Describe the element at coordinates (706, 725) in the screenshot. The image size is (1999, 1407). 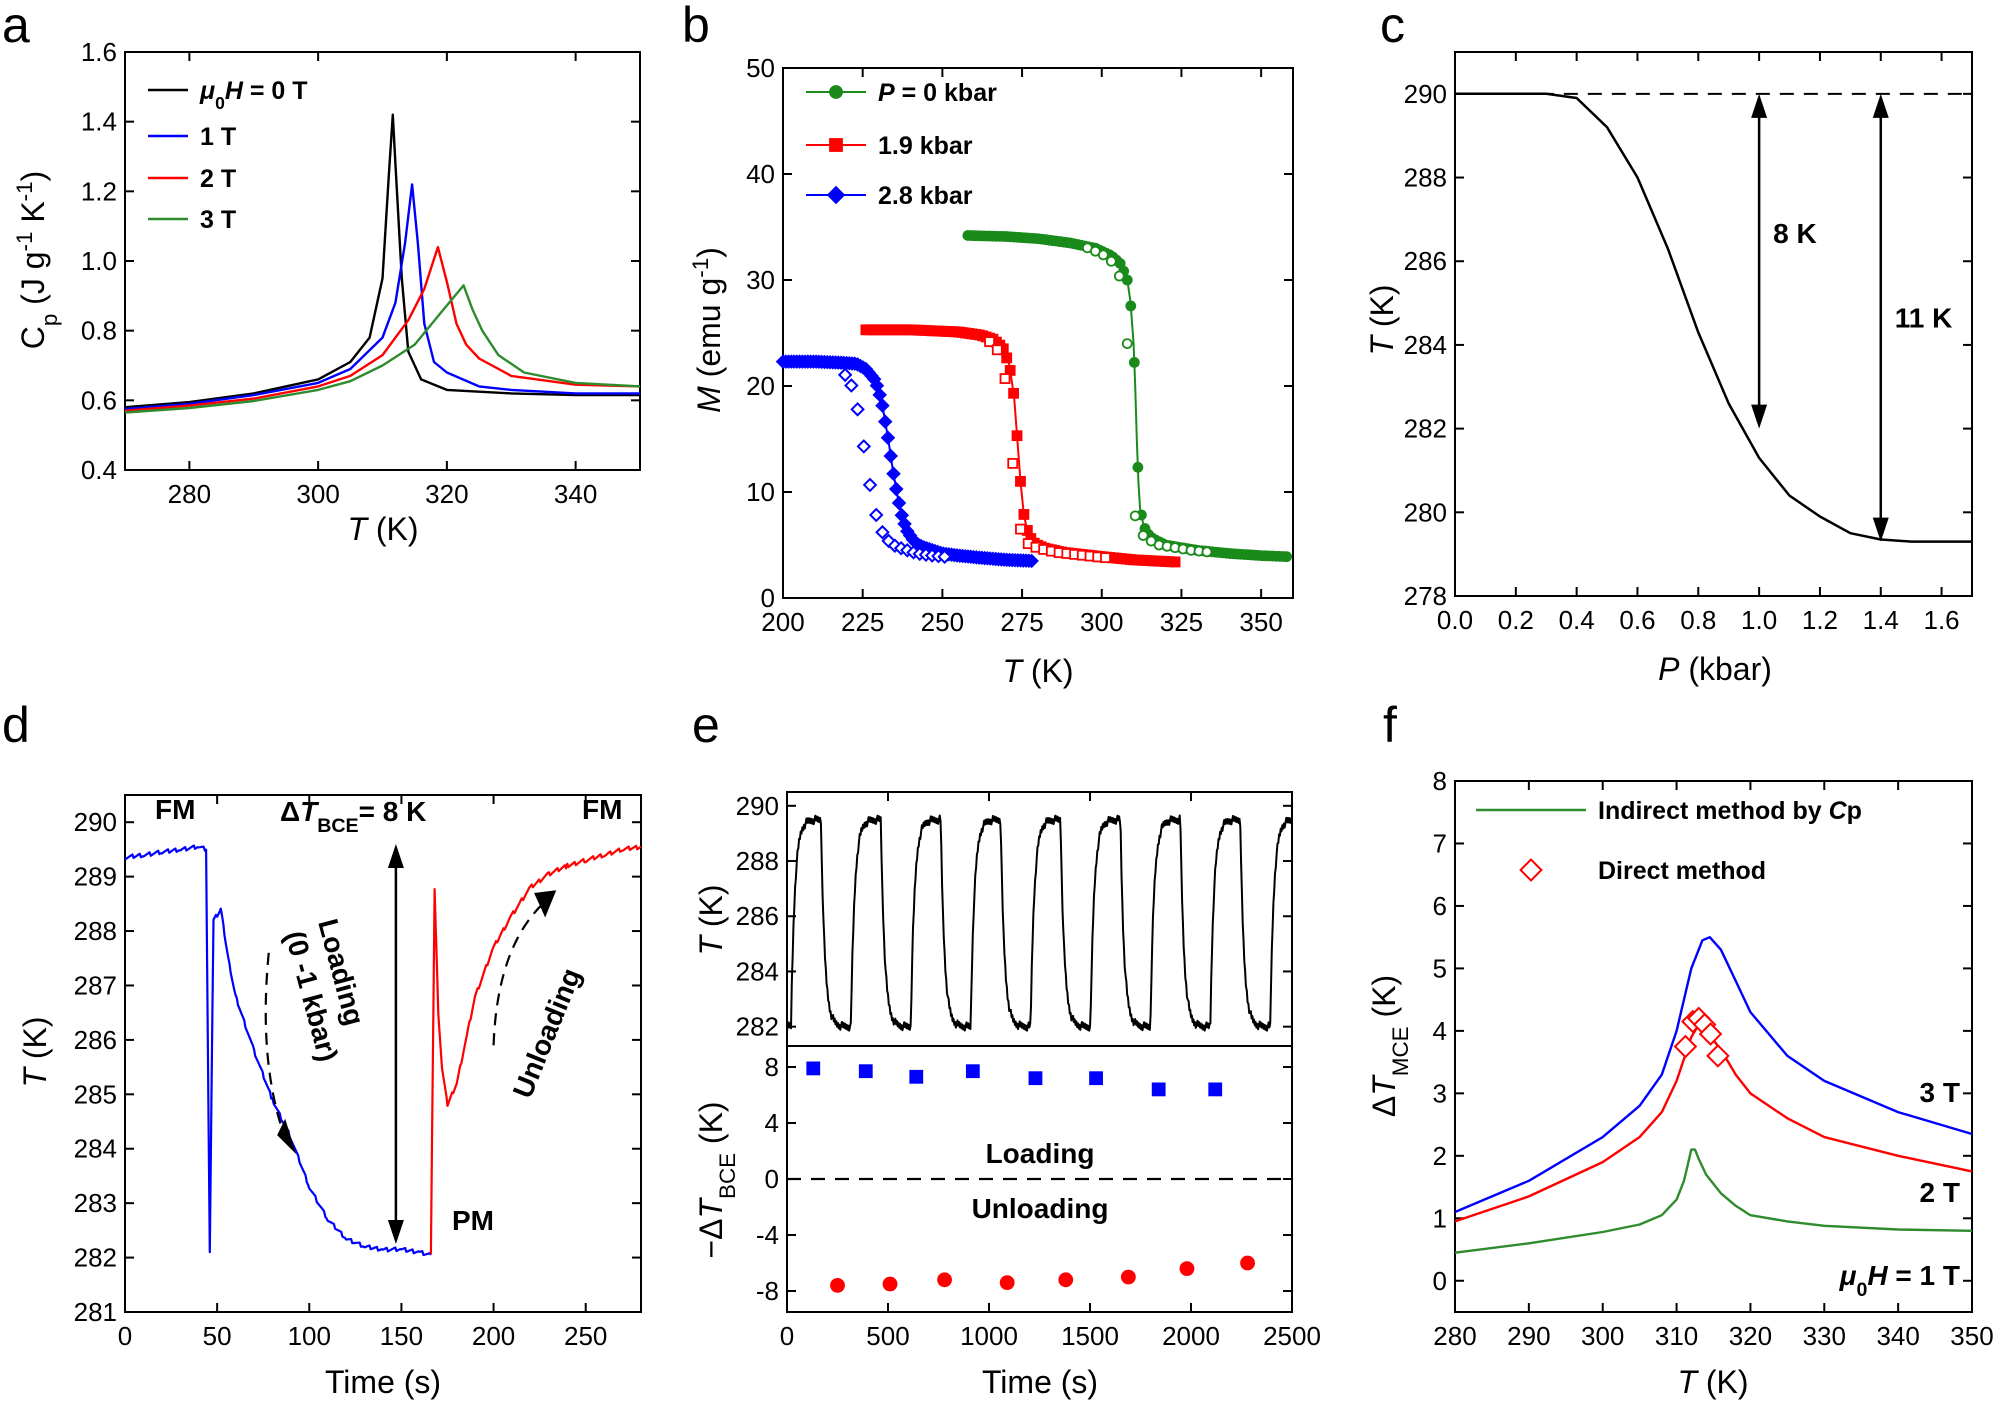
I see `panel-label-e: e` at that location.